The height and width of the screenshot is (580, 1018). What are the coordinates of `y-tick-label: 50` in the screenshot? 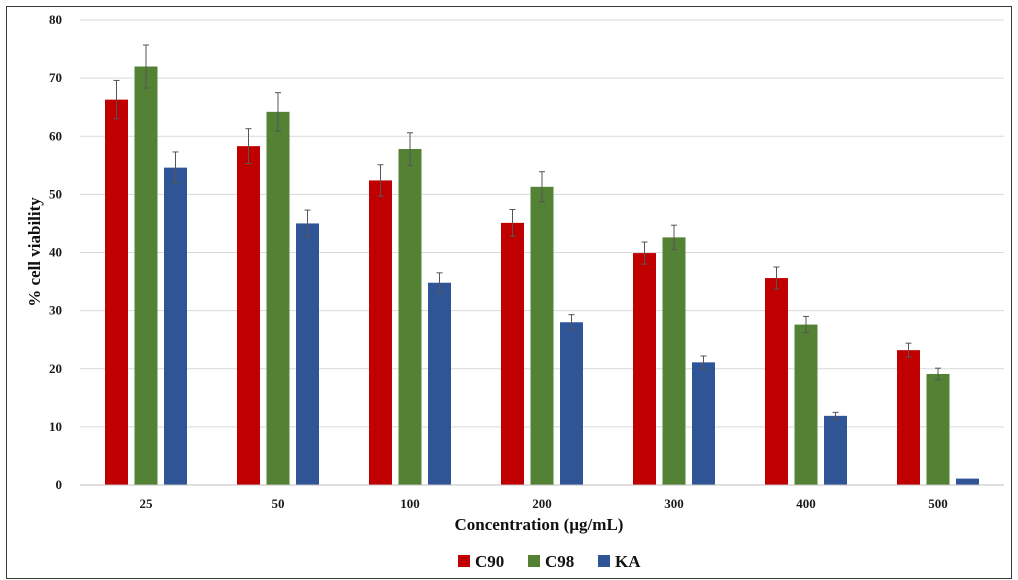 It's located at (55, 193).